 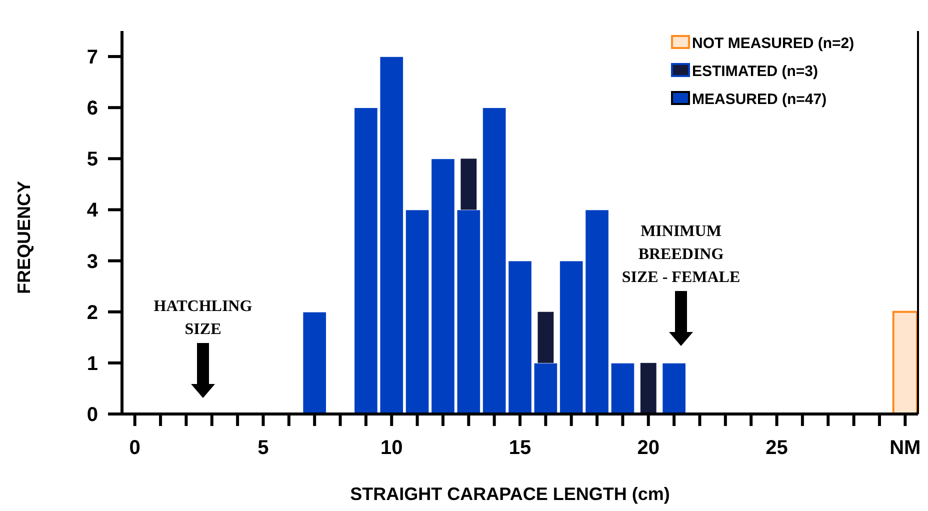 I want to click on annotation: MINIMUM BREEDING SIZE - FEMALE, so click(x=681, y=254).